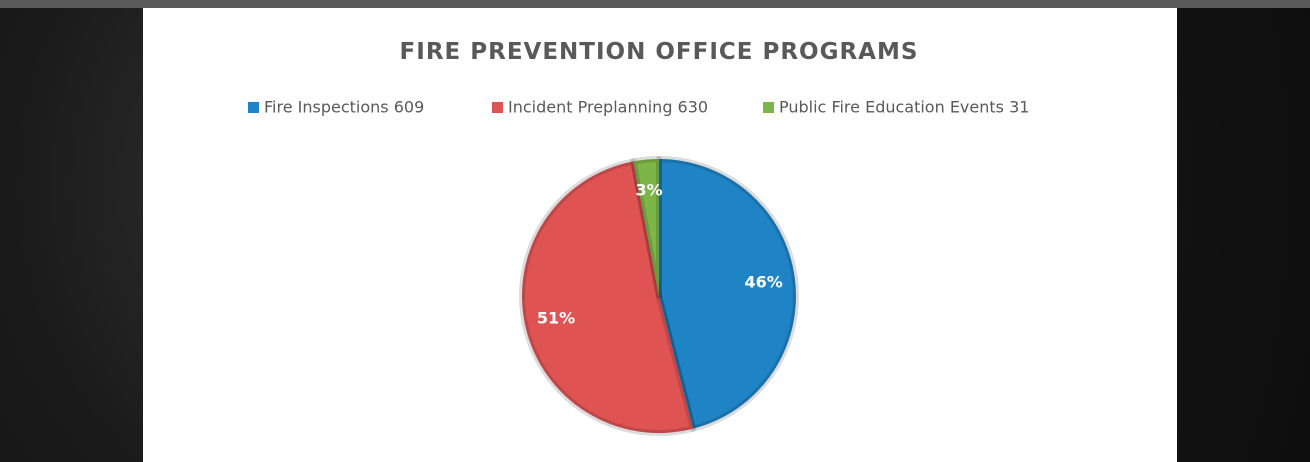 The height and width of the screenshot is (462, 1310). I want to click on data-label: 51%, so click(556, 318).